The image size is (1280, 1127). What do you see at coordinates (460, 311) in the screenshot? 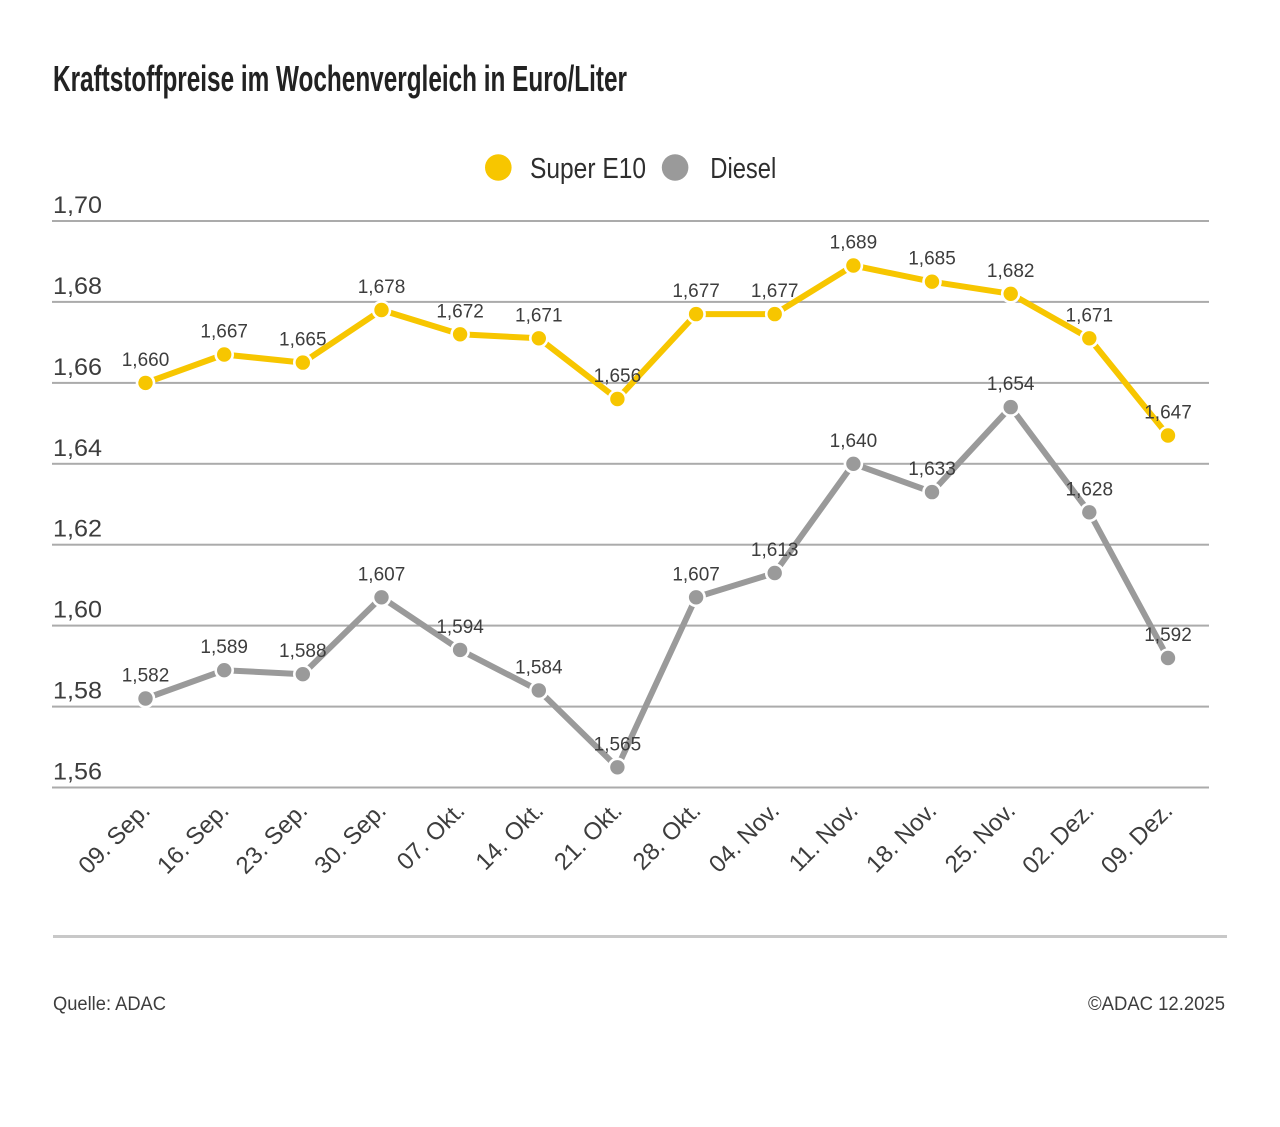
I see `svg-text: 1,672` at bounding box center [460, 311].